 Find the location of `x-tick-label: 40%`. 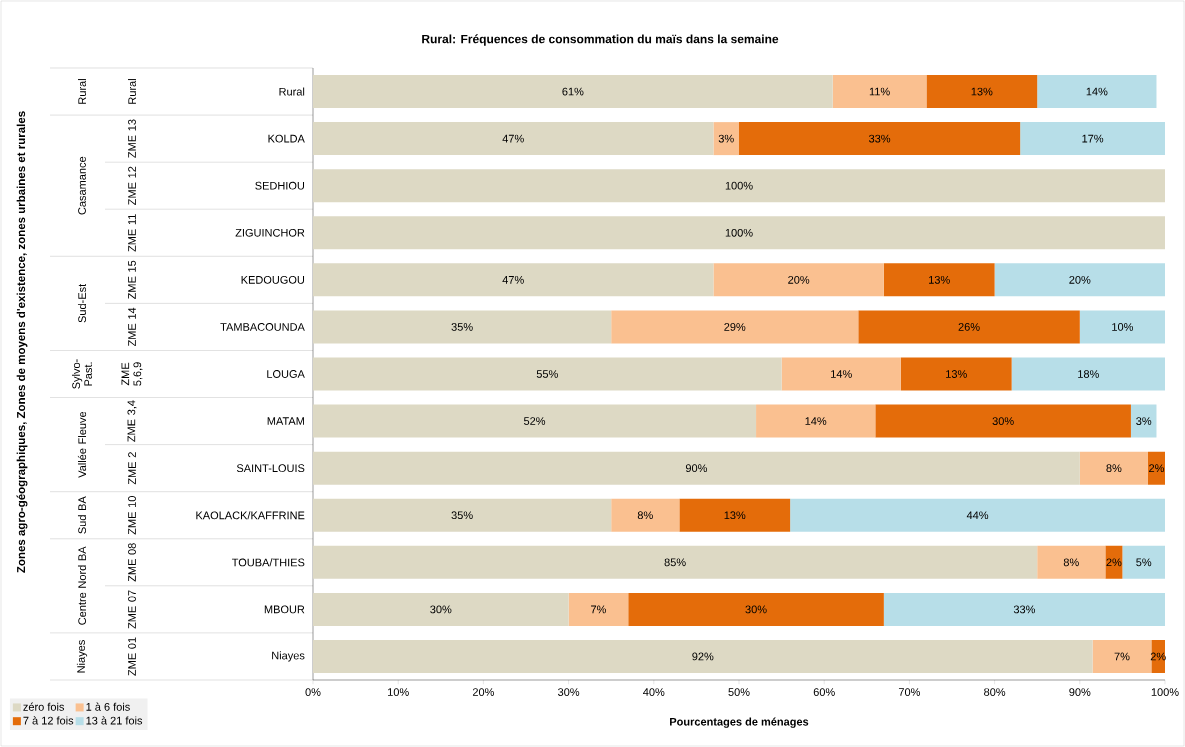

x-tick-label: 40% is located at coordinates (654, 692).